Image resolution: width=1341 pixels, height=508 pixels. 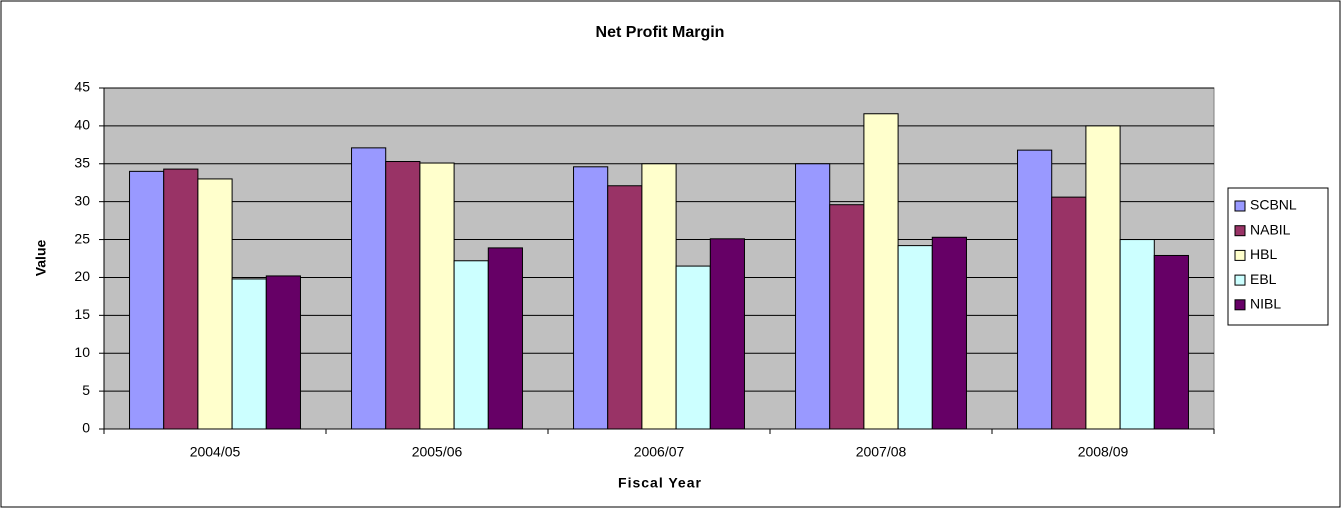 I want to click on y-tick-label: 0, so click(x=86, y=428).